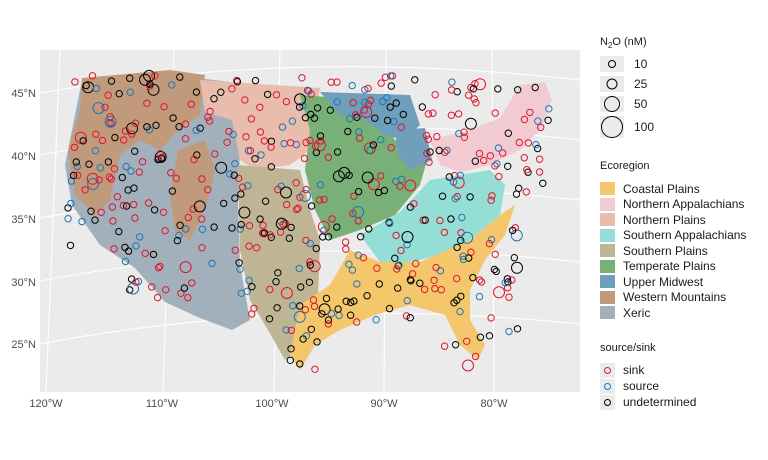  I want to click on ecoregion-legend-item: Southern Appalachians, so click(673, 235).